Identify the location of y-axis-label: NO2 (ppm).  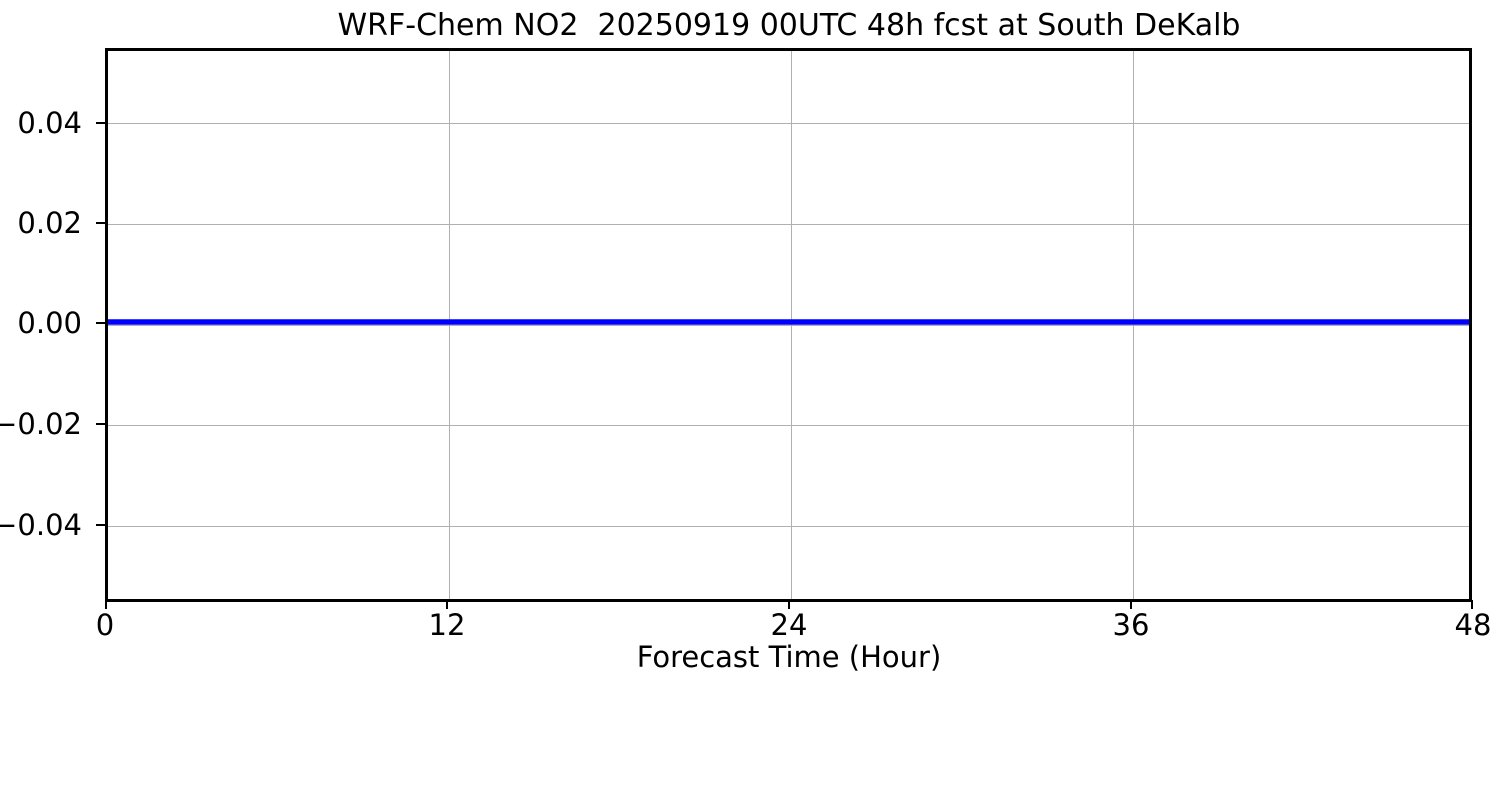
(4, 325).